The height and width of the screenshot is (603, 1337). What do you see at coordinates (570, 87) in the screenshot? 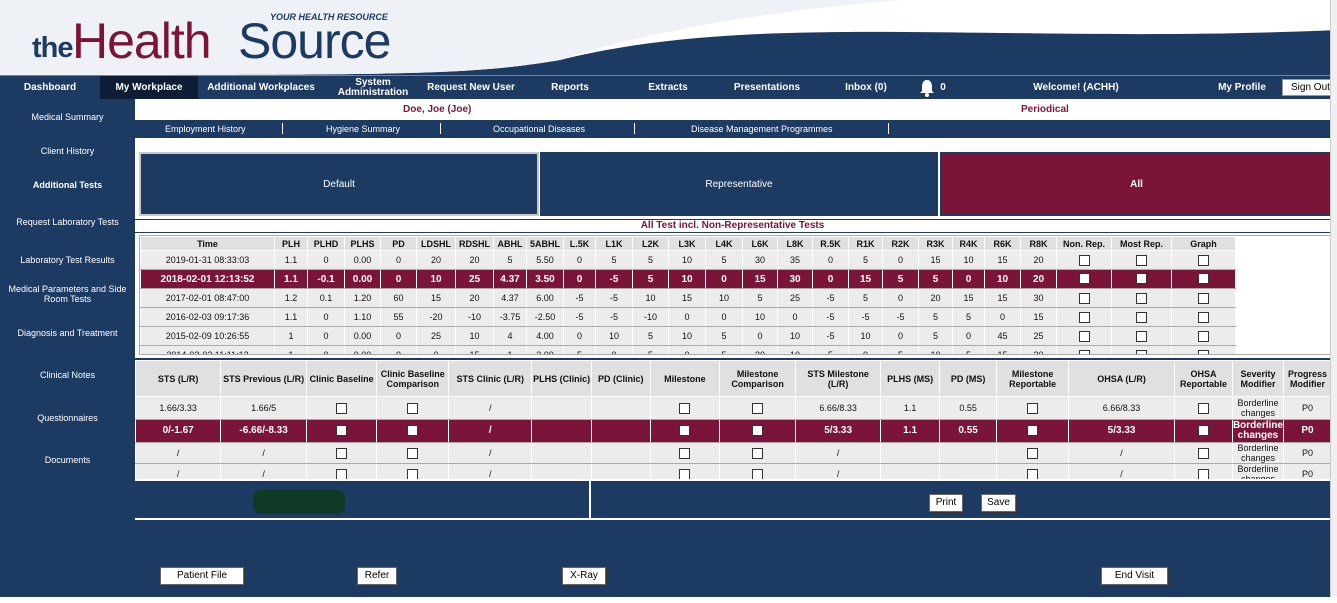
I see `nav-reports: Reports` at bounding box center [570, 87].